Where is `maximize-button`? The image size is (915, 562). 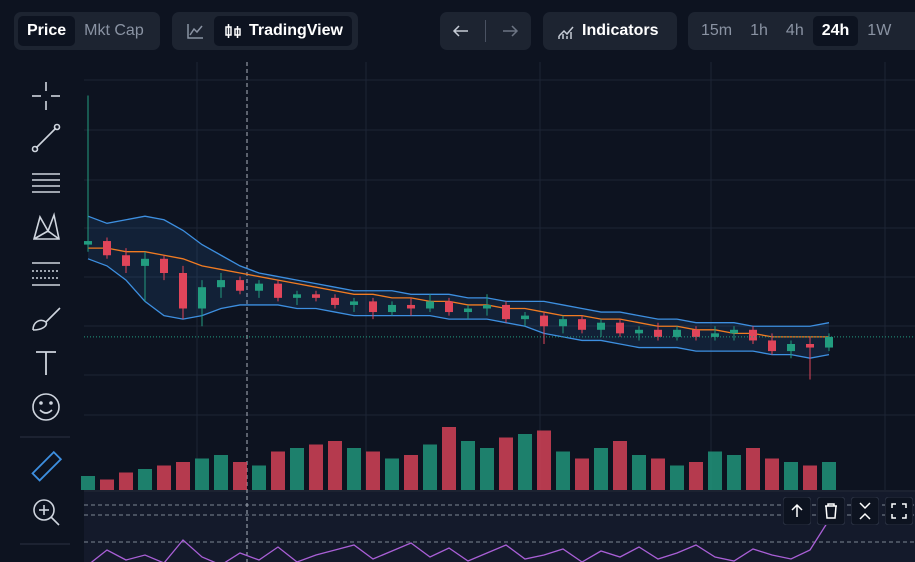
maximize-button is located at coordinates (899, 511).